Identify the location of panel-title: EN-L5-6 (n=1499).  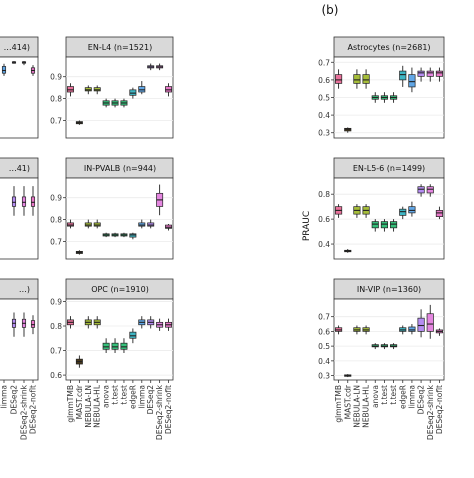
(389, 168).